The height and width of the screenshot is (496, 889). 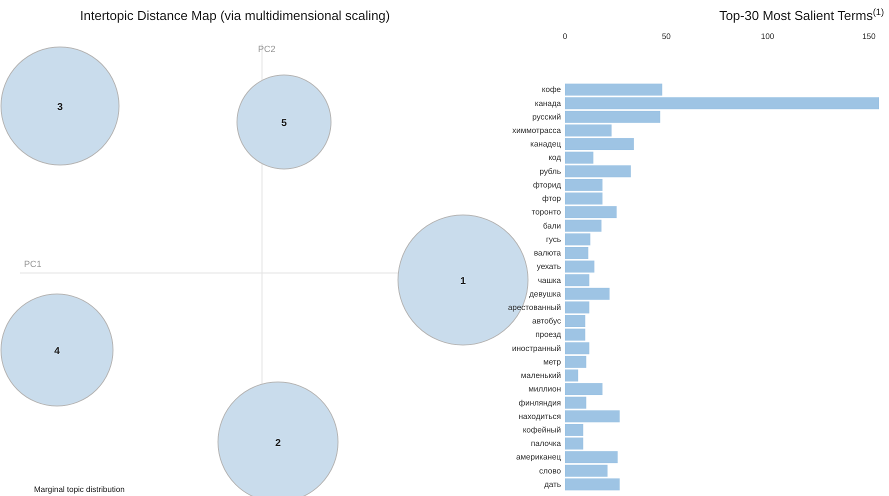 I want to click on y-tick-label: рубль, so click(x=550, y=171).